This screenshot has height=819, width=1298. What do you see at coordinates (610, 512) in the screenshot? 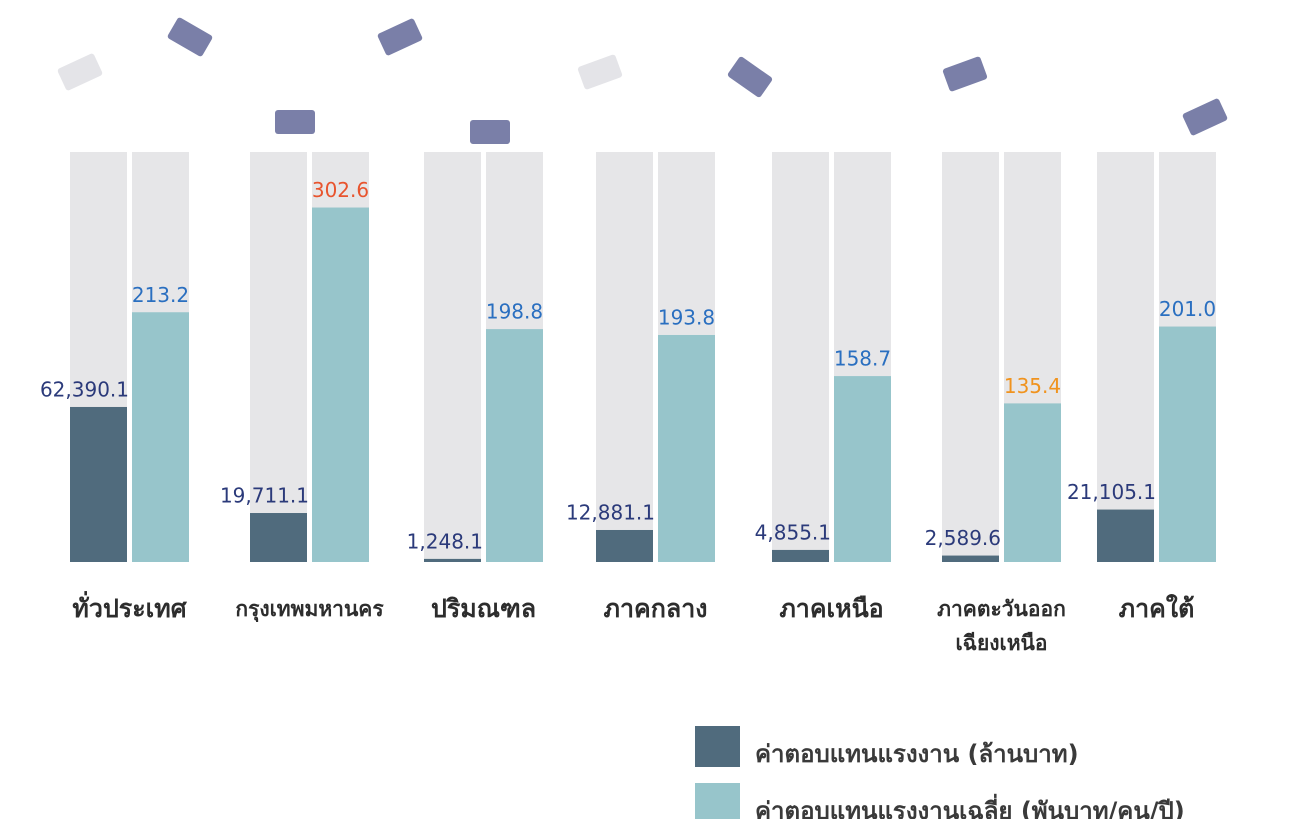
I see `value-label: 12,881.1` at bounding box center [610, 512].